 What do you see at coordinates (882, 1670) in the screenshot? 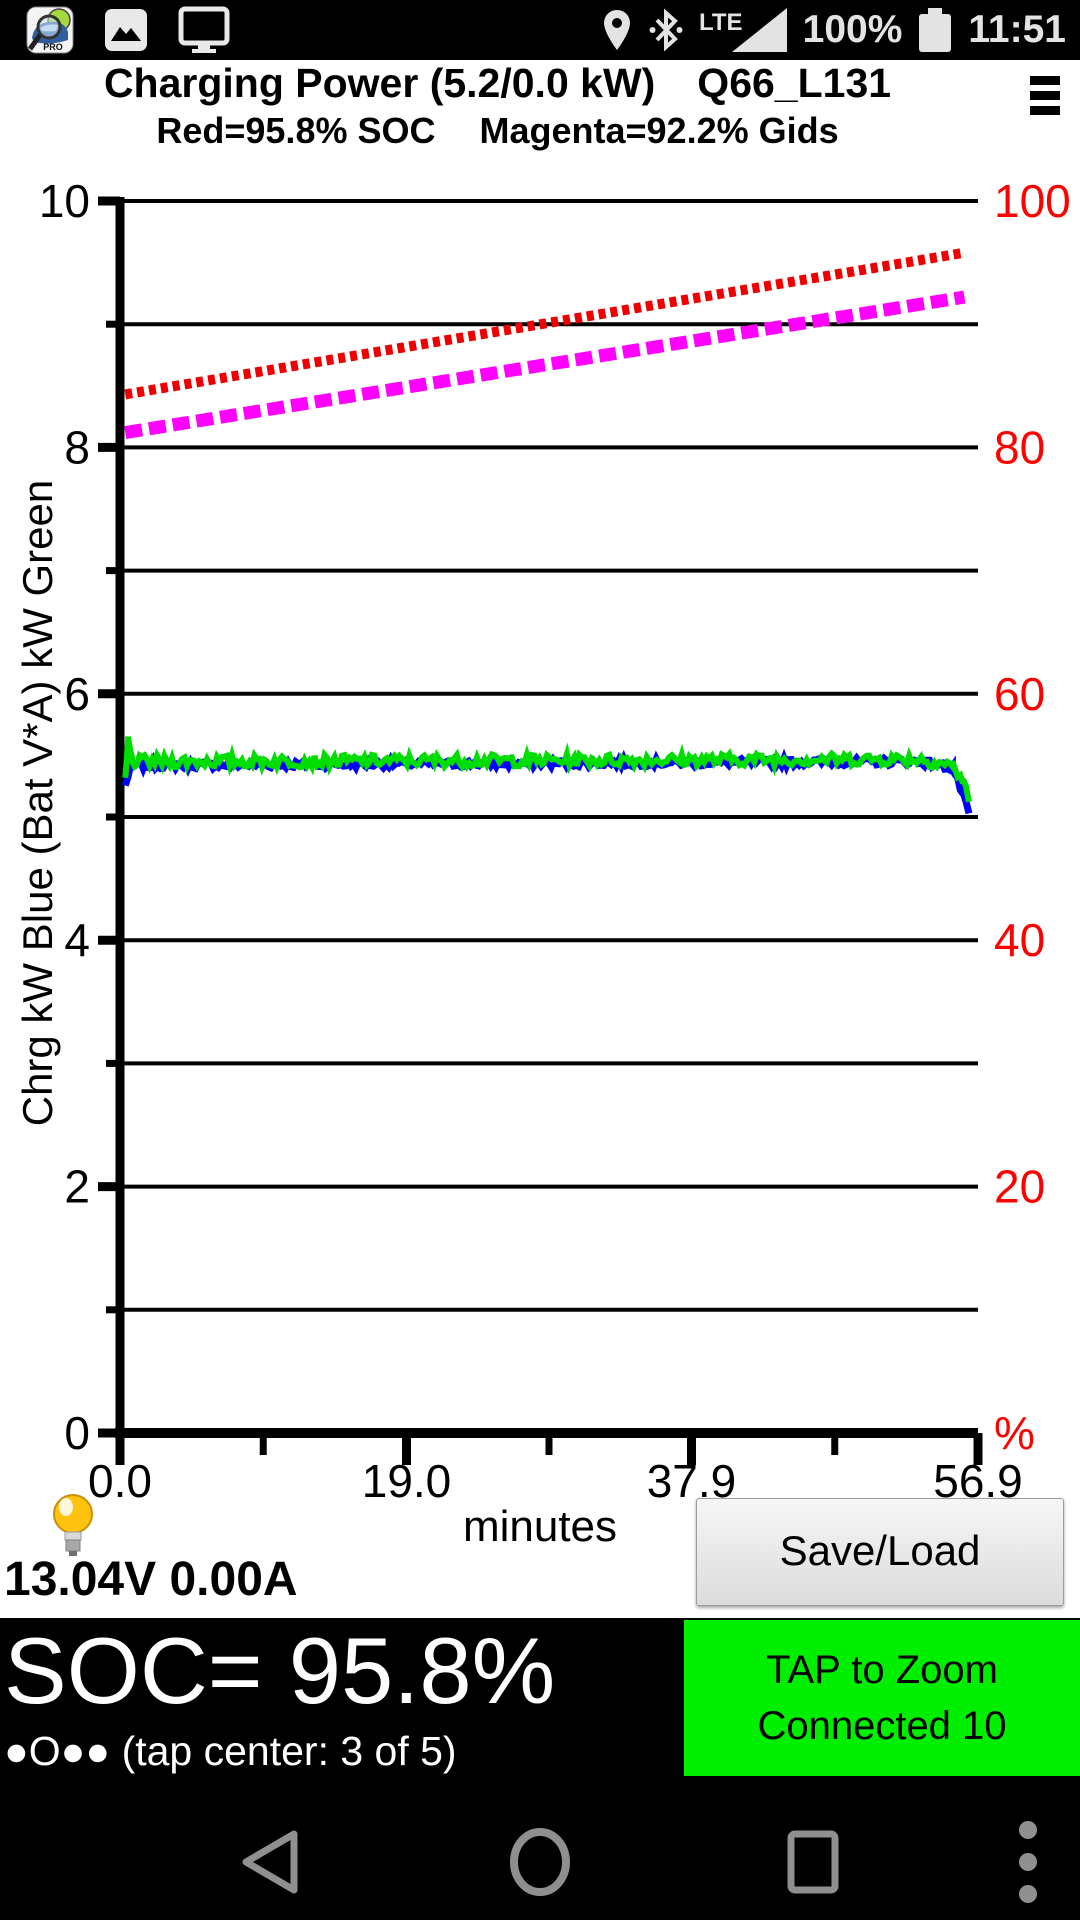
I see `zoom-button-line1: TAP to Zoom` at bounding box center [882, 1670].